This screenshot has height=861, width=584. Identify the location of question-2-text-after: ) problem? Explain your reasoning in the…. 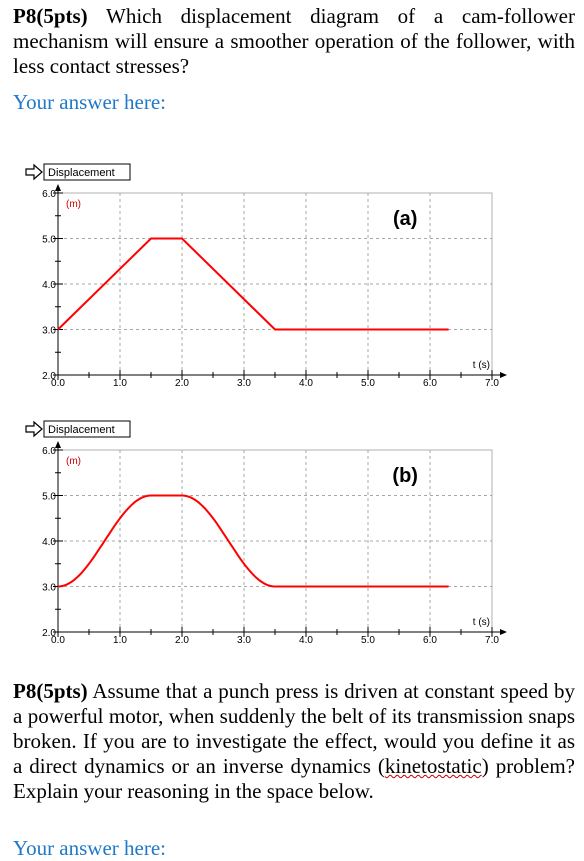
(294, 778).